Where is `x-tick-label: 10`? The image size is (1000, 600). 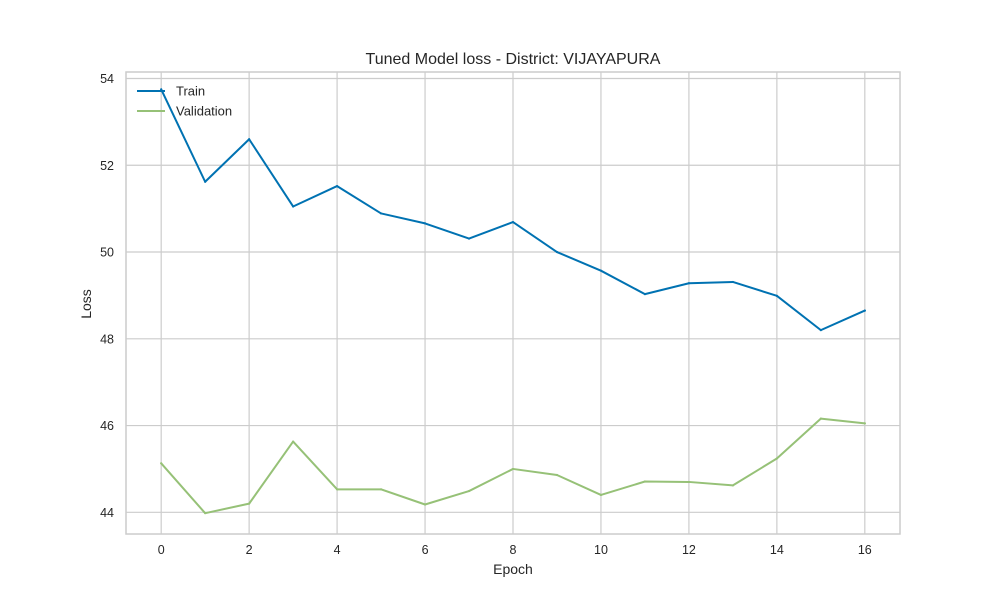
x-tick-label: 10 is located at coordinates (601, 550).